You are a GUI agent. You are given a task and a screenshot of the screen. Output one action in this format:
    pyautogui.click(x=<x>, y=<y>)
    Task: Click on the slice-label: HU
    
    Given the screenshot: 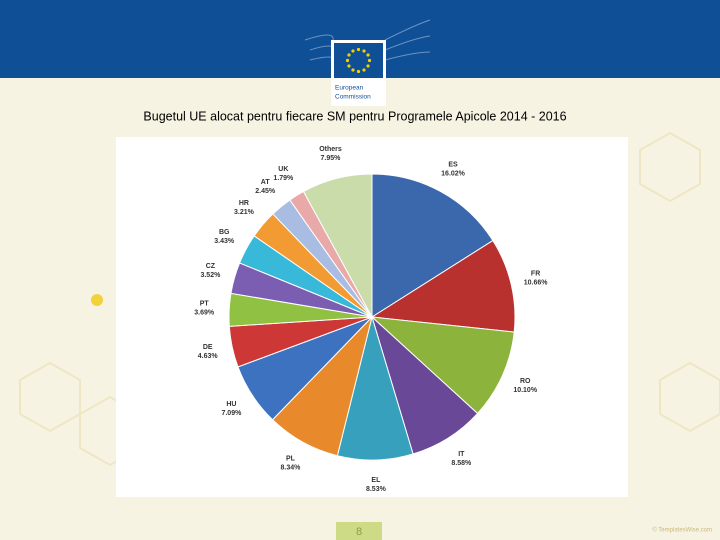 What is the action you would take?
    pyautogui.click(x=231, y=404)
    